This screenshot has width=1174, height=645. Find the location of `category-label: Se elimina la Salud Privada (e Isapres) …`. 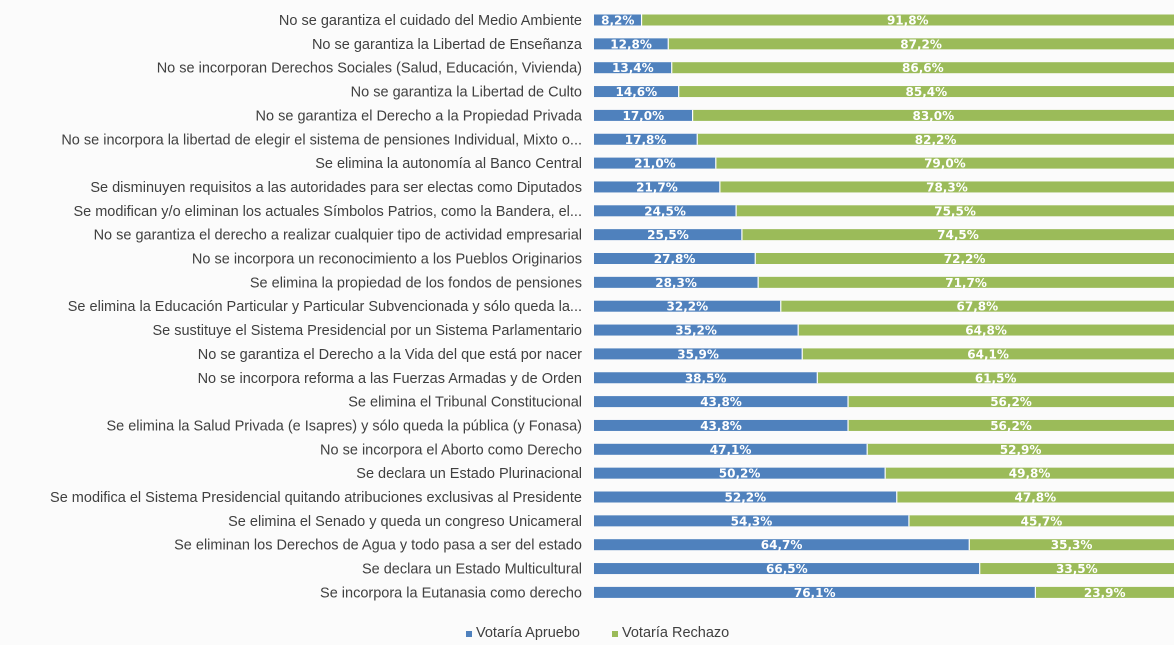

category-label: Se elimina la Salud Privada (e Isapres) … is located at coordinates (344, 426).